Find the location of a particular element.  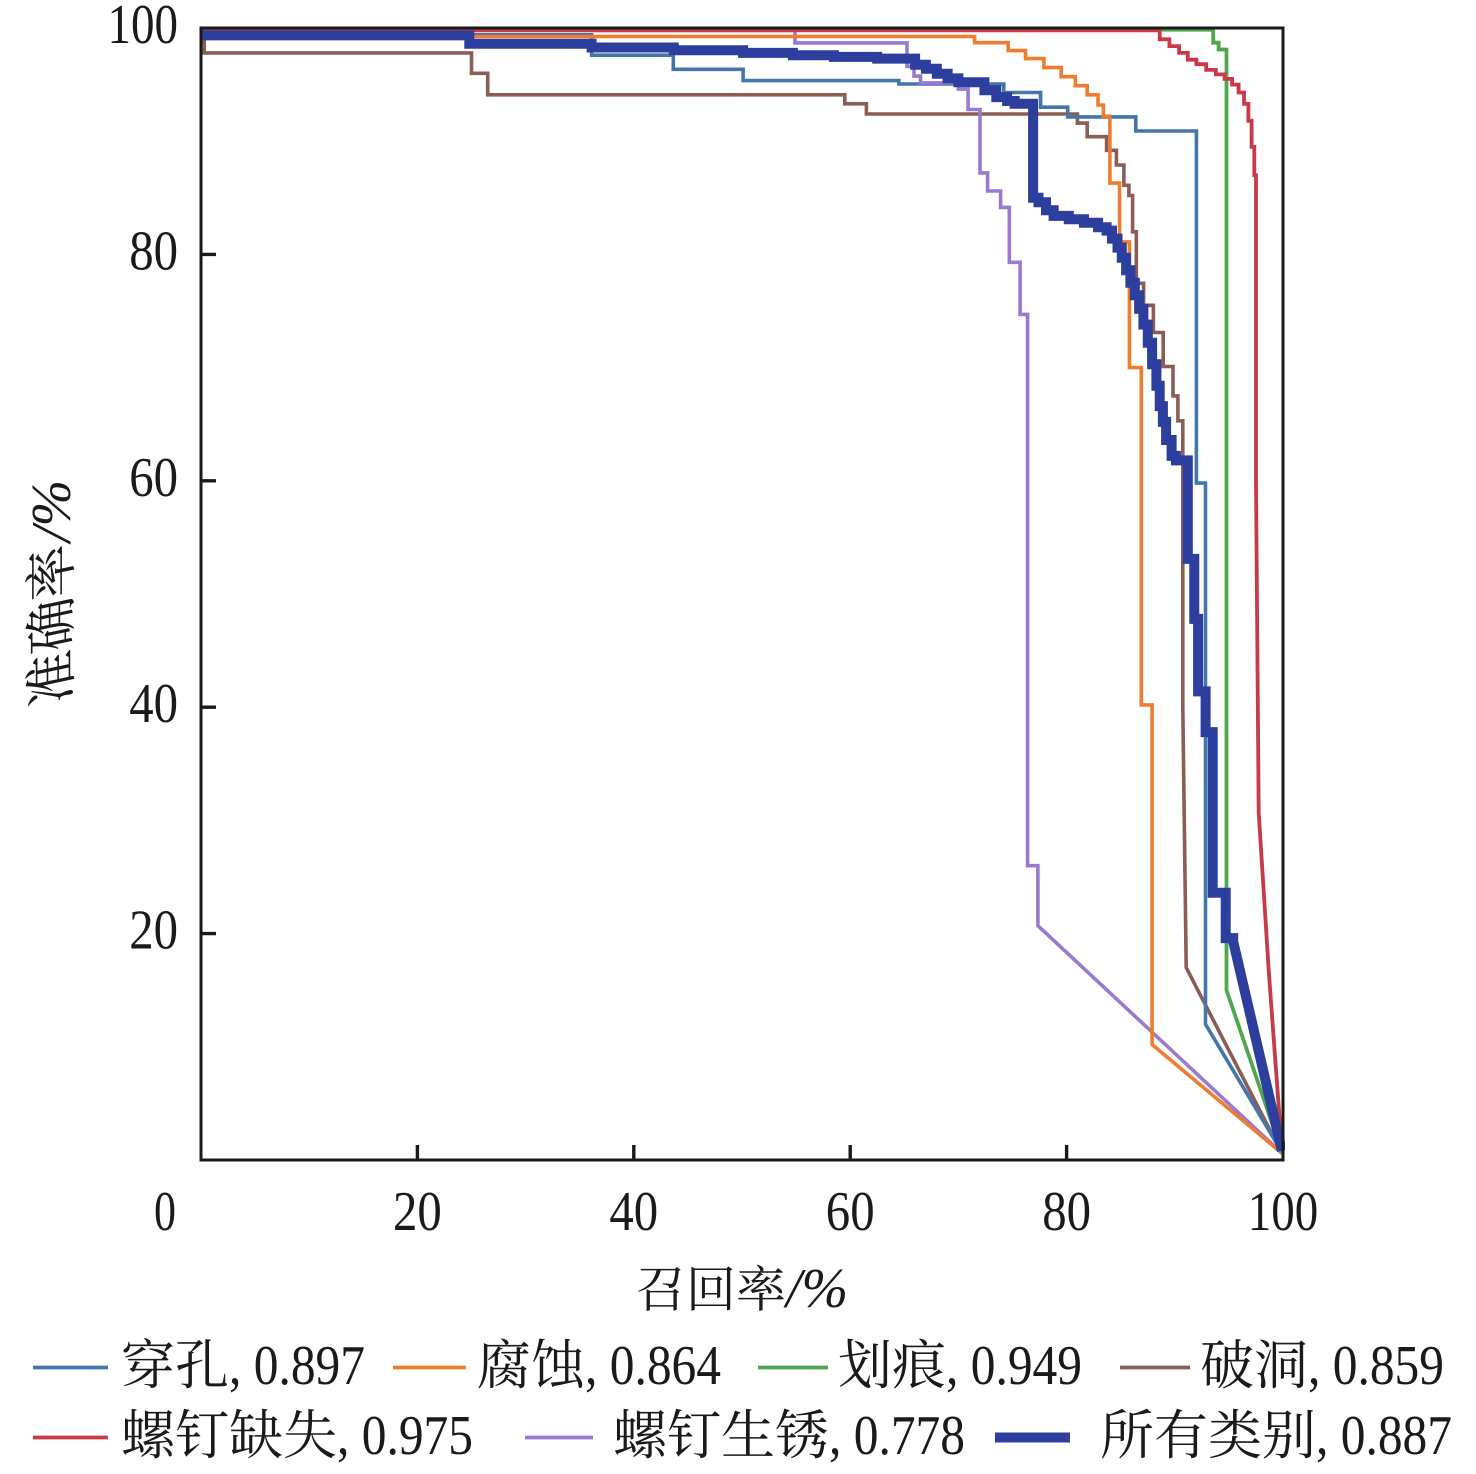

svg-text: , 0.887 is located at coordinates (1384, 1436).